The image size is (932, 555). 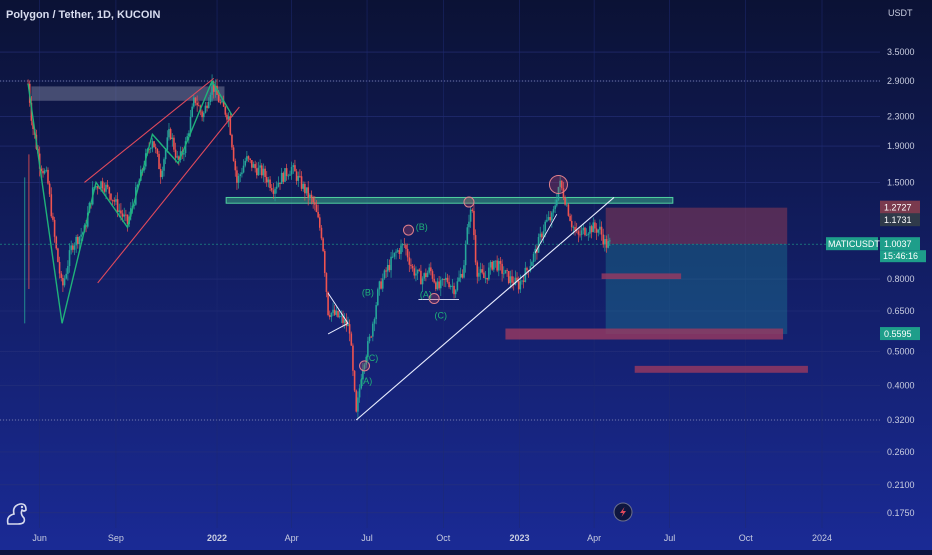 What do you see at coordinates (898, 244) in the screenshot?
I see `price-tag-text: 1.0037` at bounding box center [898, 244].